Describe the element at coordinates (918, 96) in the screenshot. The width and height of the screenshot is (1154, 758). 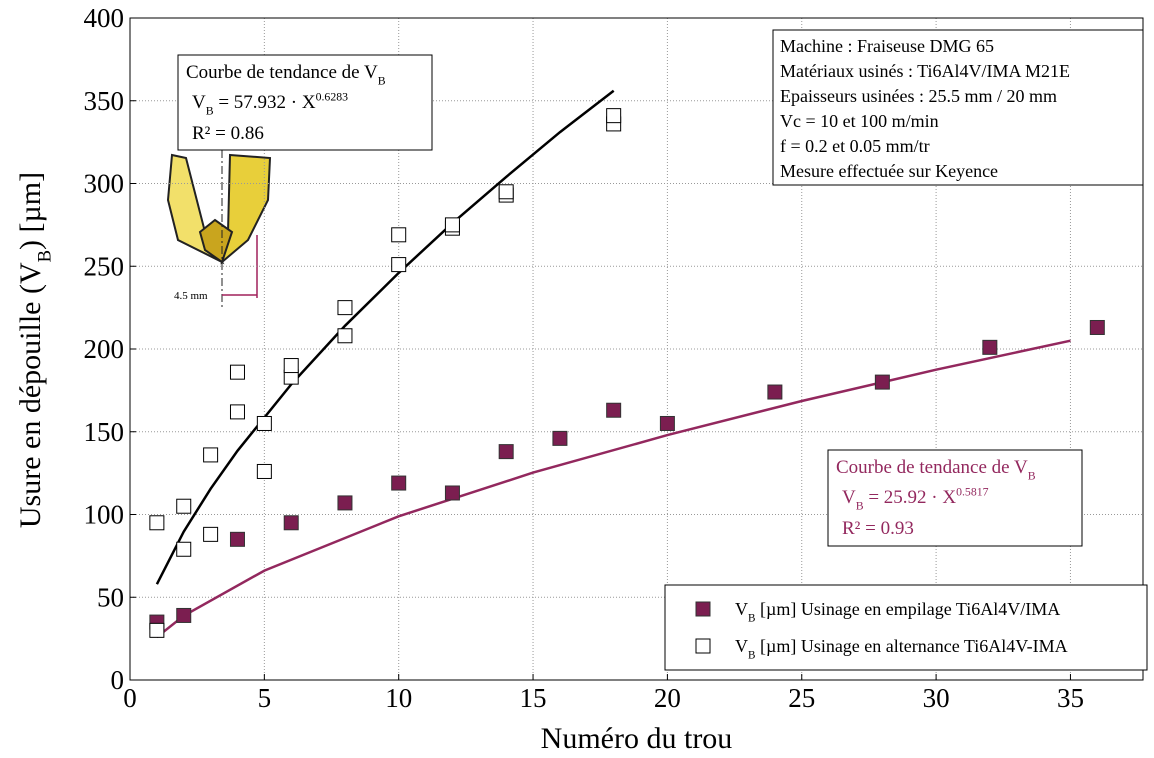
I see `info-line: Epaisseurs usinées : 25.5 mm / 20 mm` at that location.